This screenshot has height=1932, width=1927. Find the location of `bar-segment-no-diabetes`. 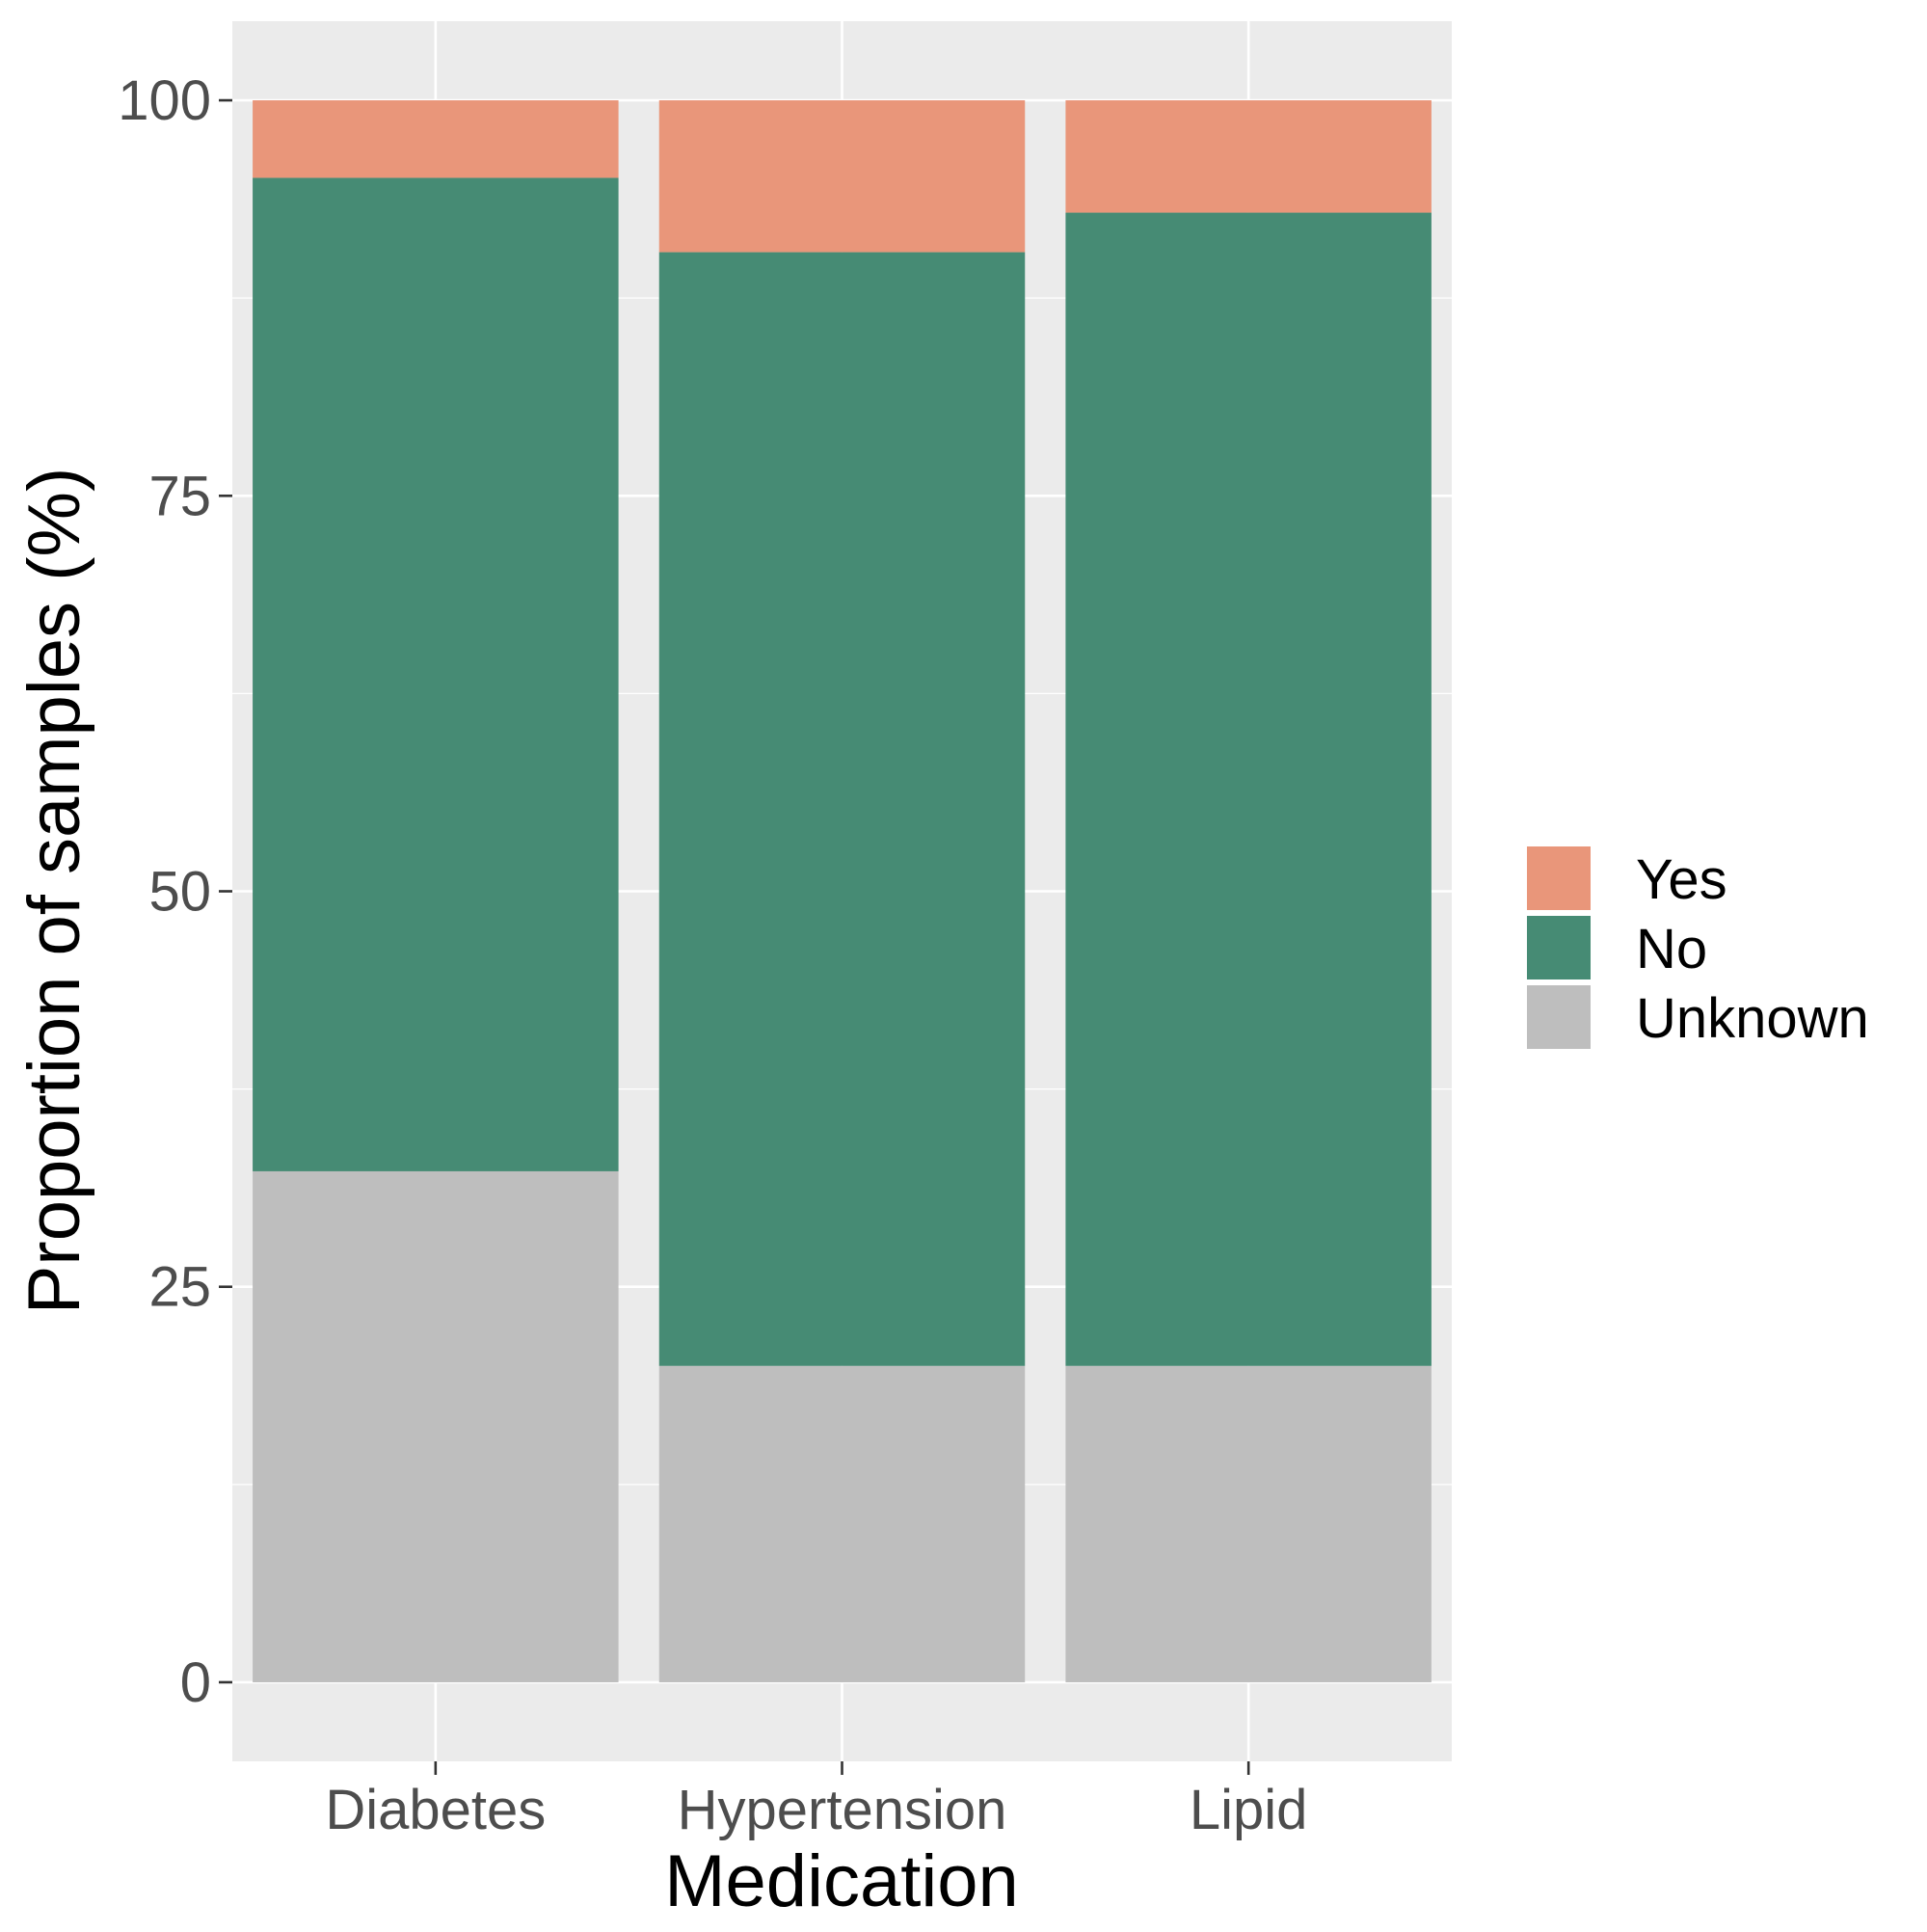

bar-segment-no-diabetes is located at coordinates (436, 674).